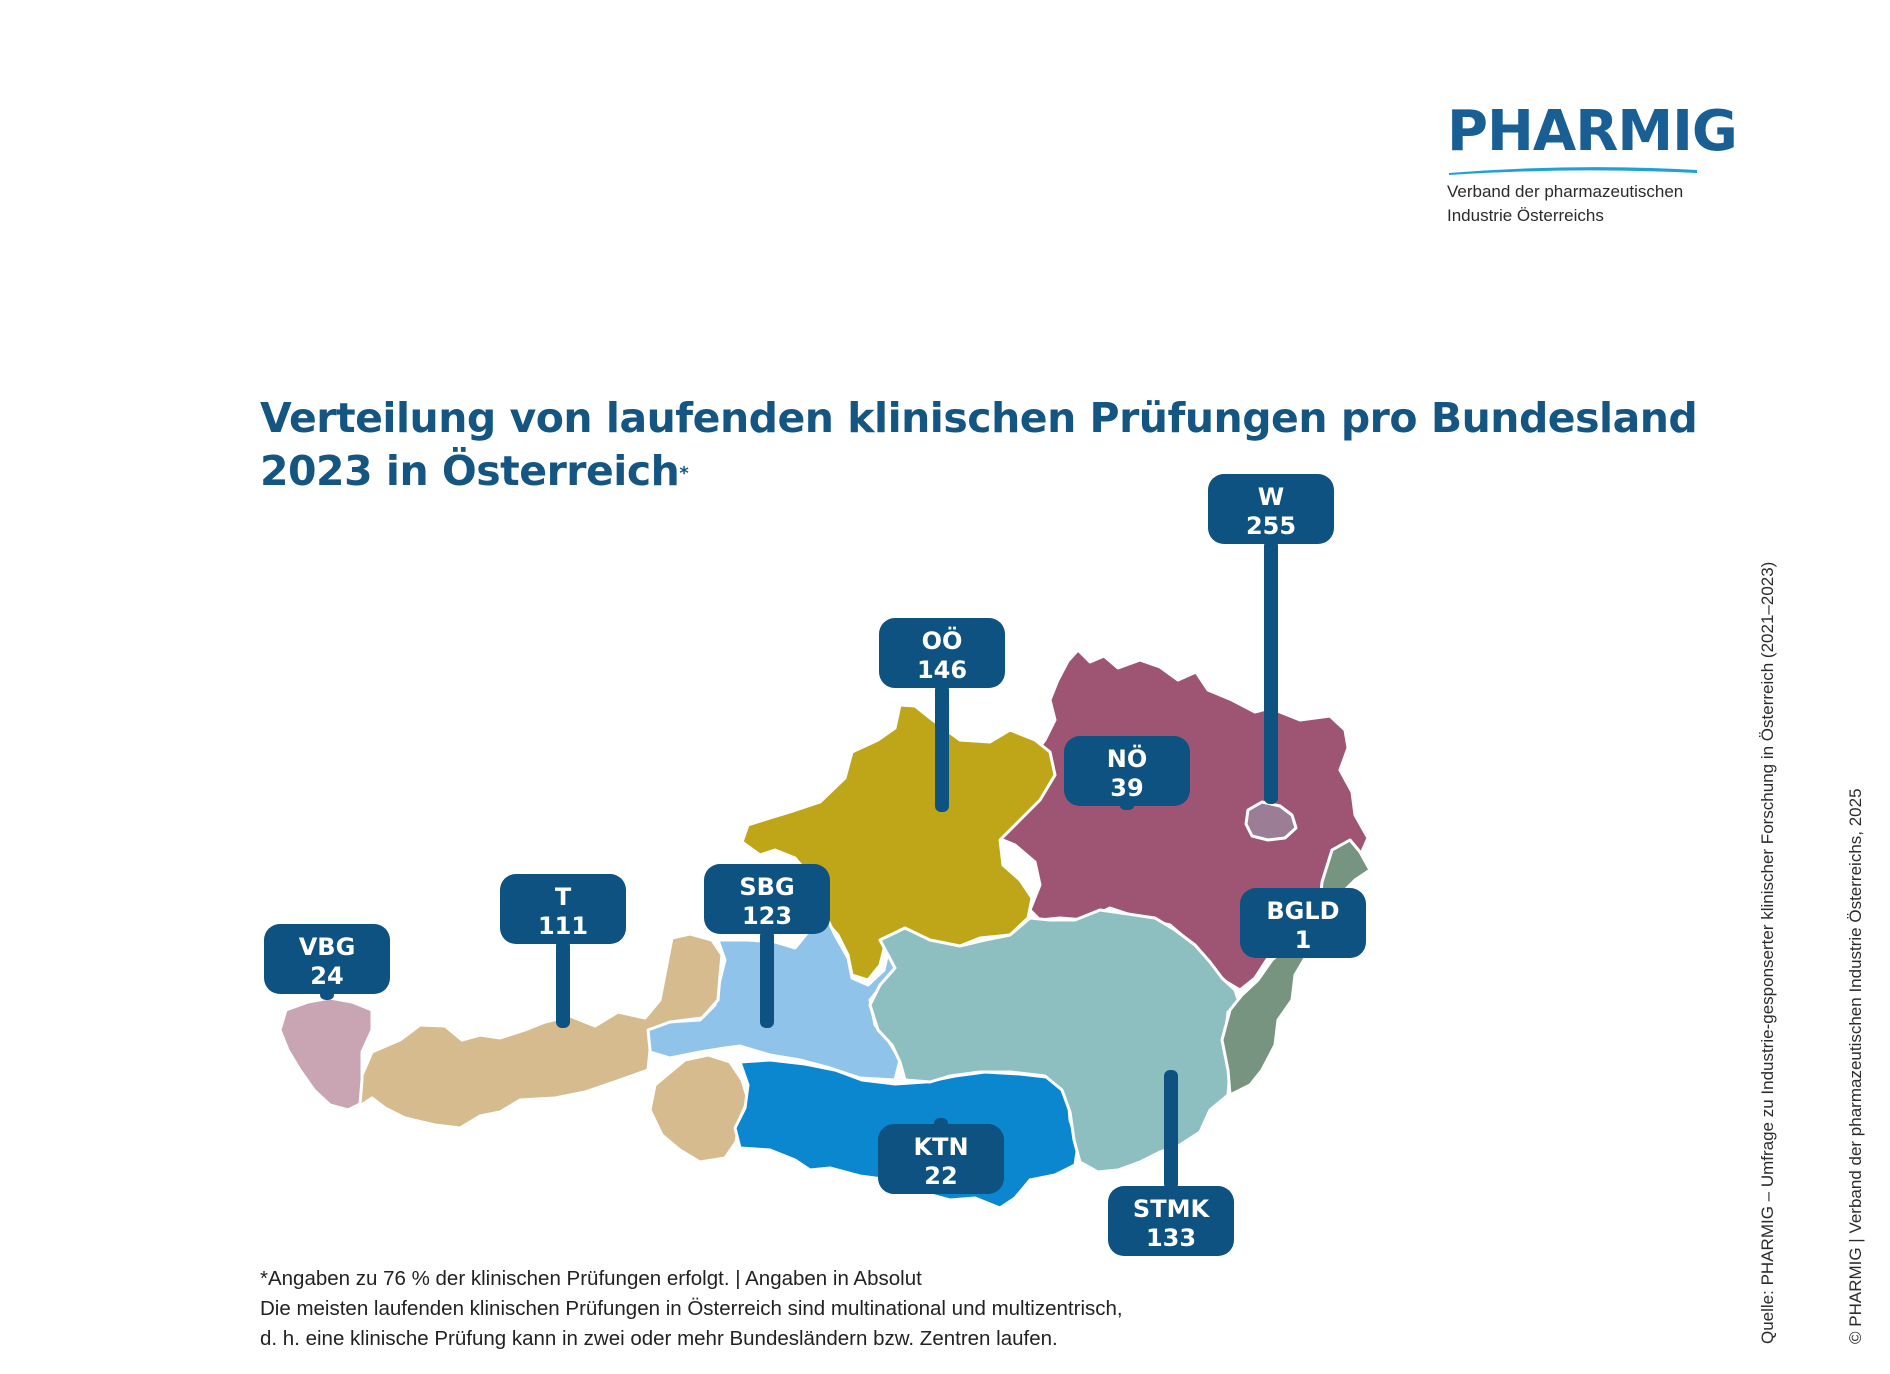 This screenshot has width=1890, height=1374. Describe the element at coordinates (767, 916) in the screenshot. I see `label-value: 123` at that location.